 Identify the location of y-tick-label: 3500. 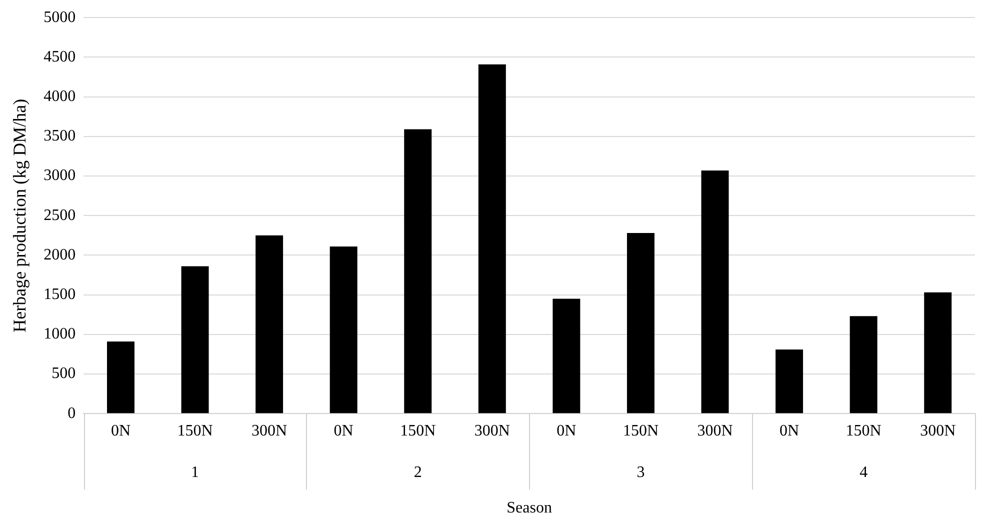
(60, 136).